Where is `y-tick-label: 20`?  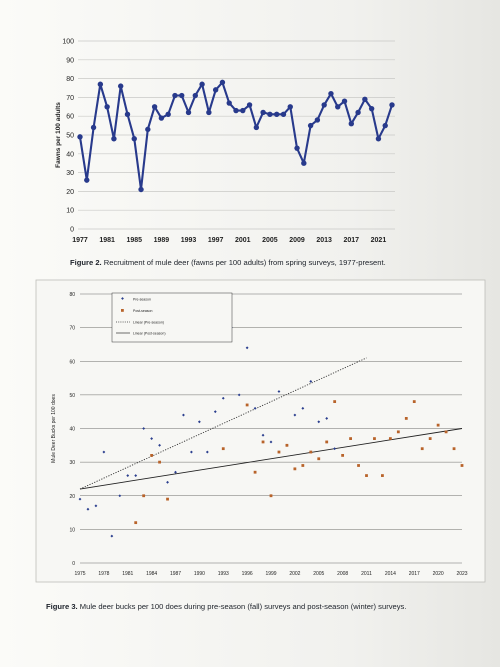
y-tick-label: 20 is located at coordinates (70, 192).